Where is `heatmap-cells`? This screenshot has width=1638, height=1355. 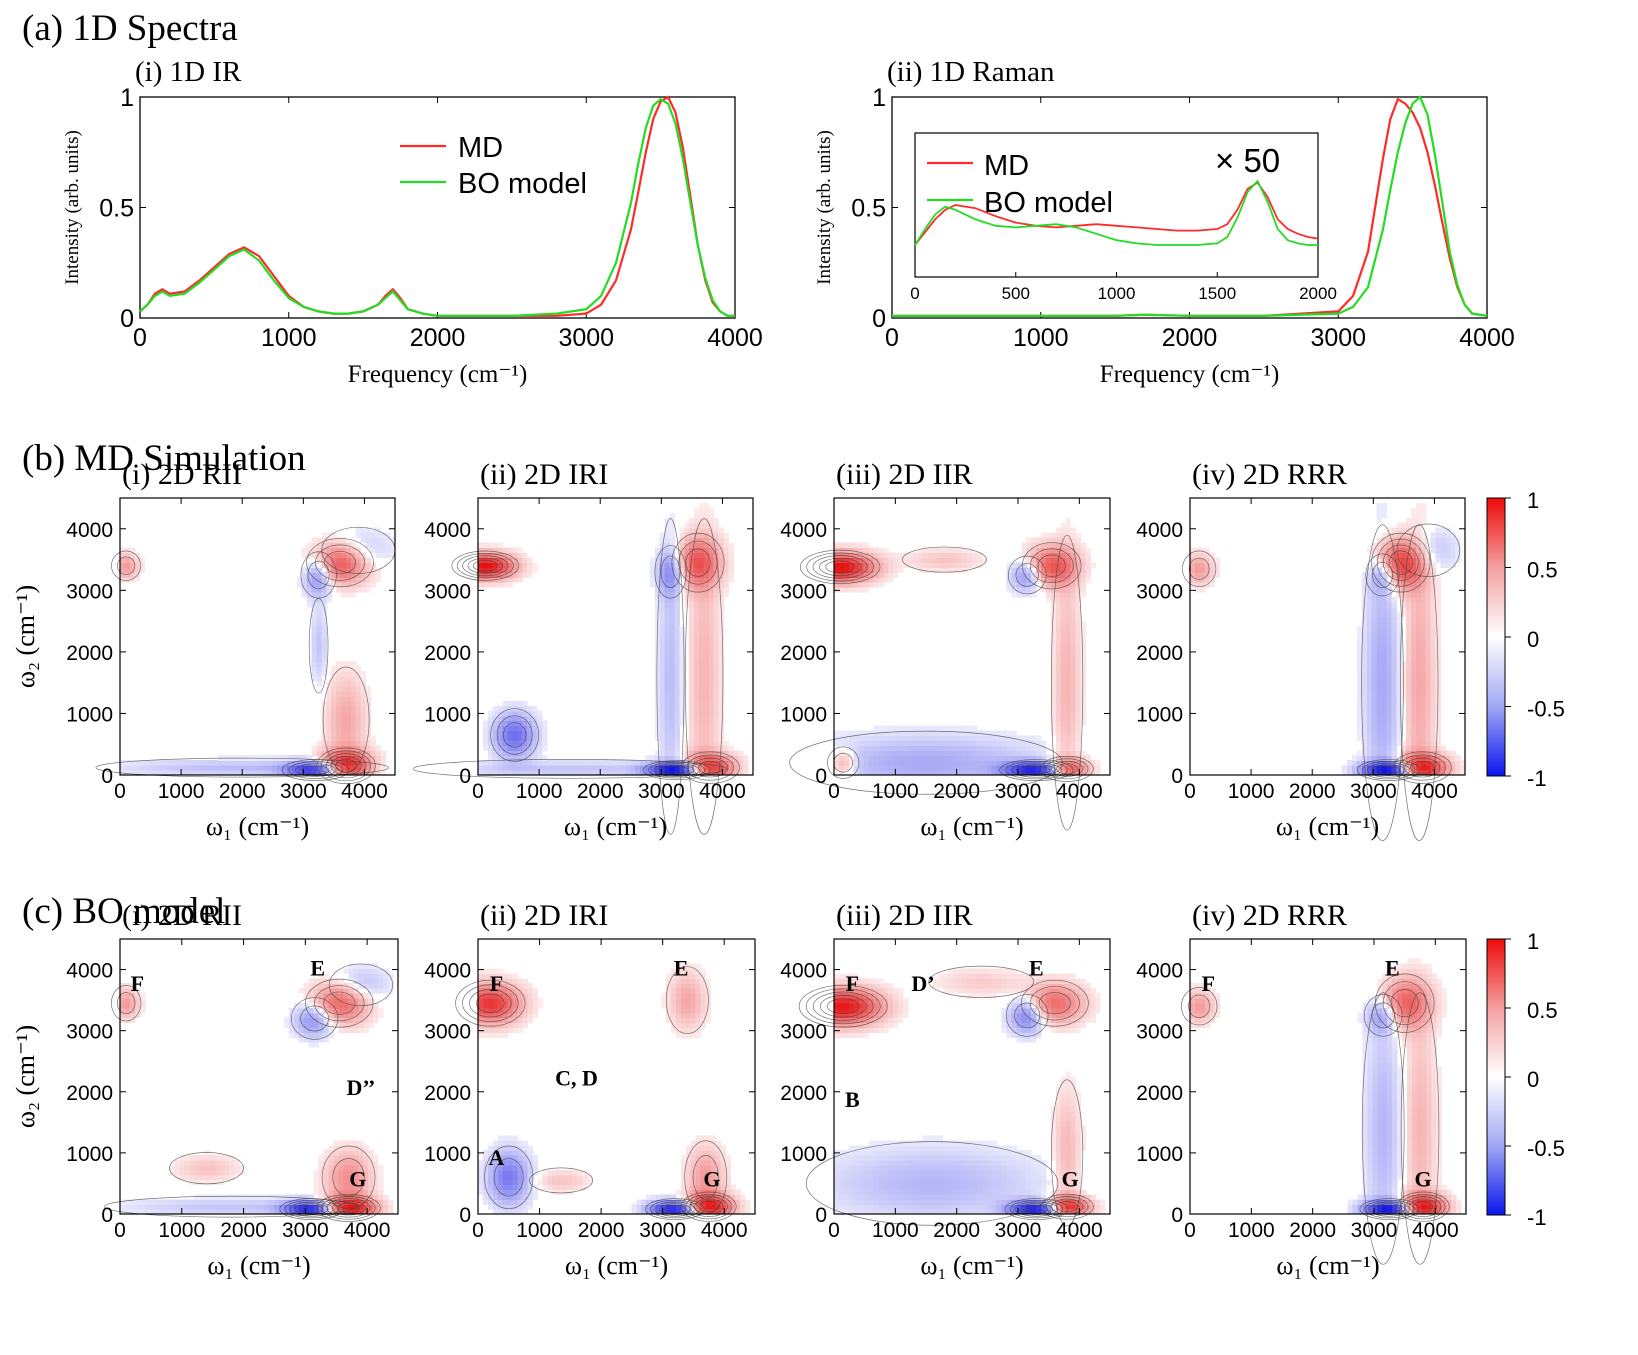 heatmap-cells is located at coordinates (967, 646).